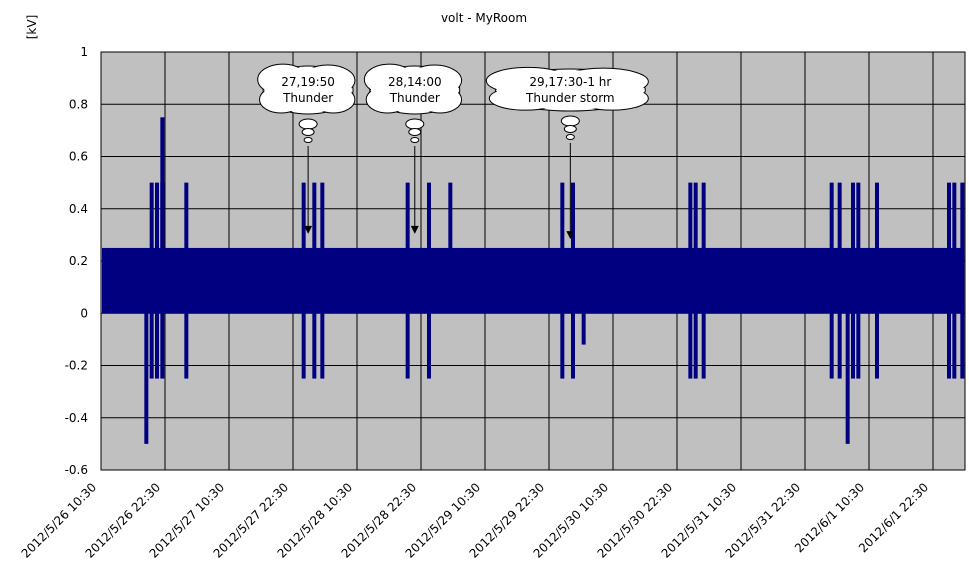  What do you see at coordinates (78, 157) in the screenshot?
I see `y-tick-label: 0.6` at bounding box center [78, 157].